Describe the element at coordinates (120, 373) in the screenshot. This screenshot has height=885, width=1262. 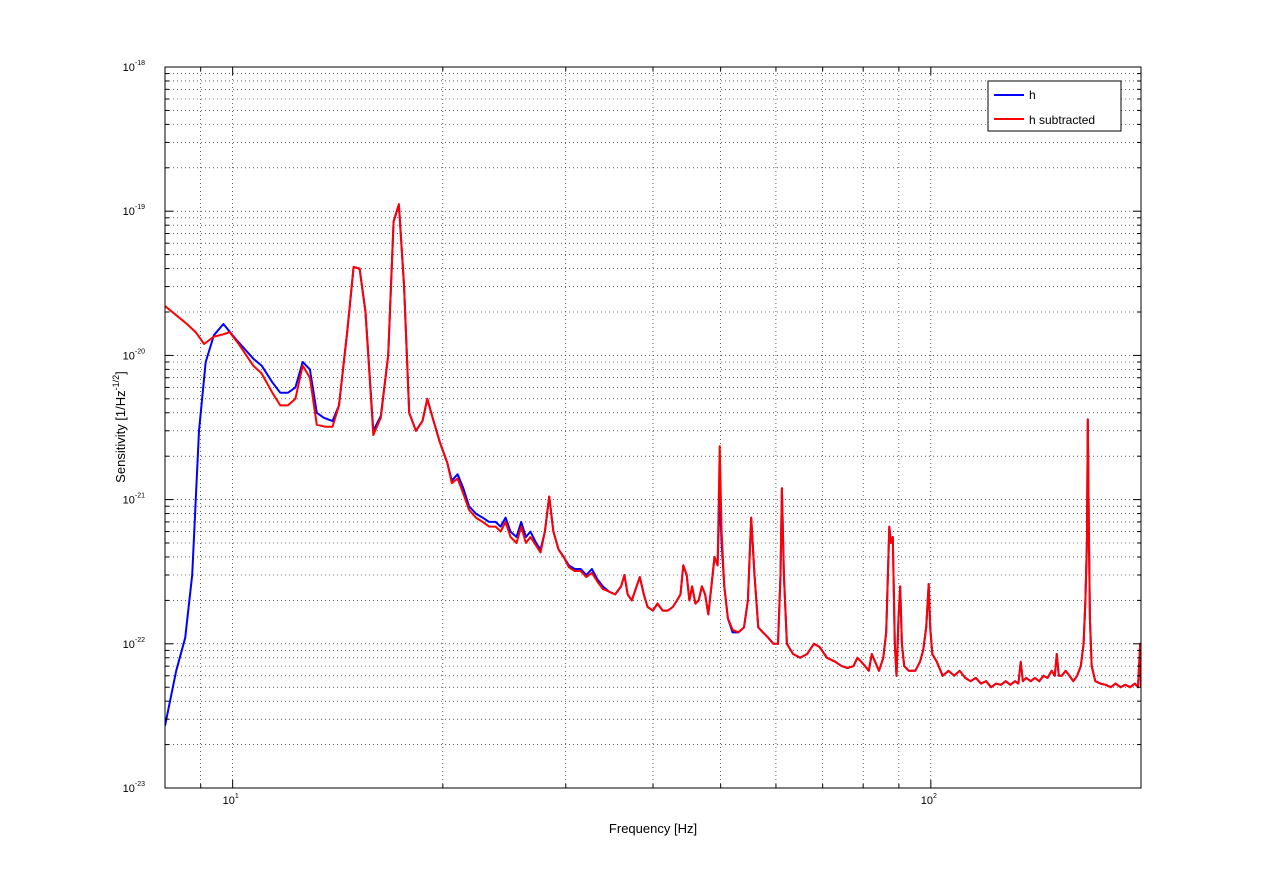
I see `y-axis-label-suffix: ]` at that location.